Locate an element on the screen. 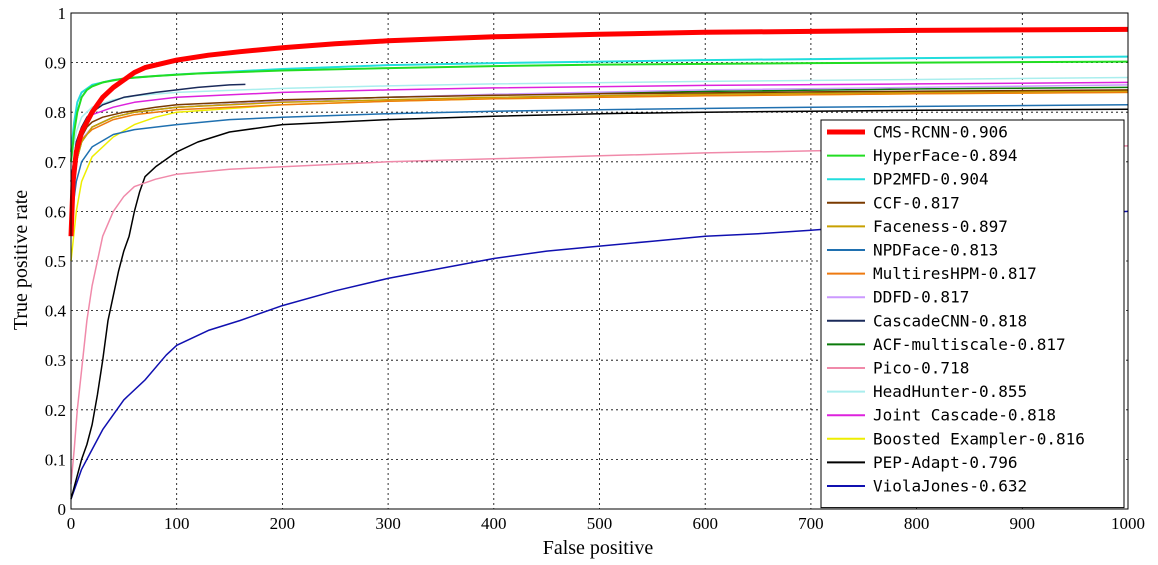 The image size is (1158, 565). legend-label: Boosted Exampler-0.816 is located at coordinates (979, 438).